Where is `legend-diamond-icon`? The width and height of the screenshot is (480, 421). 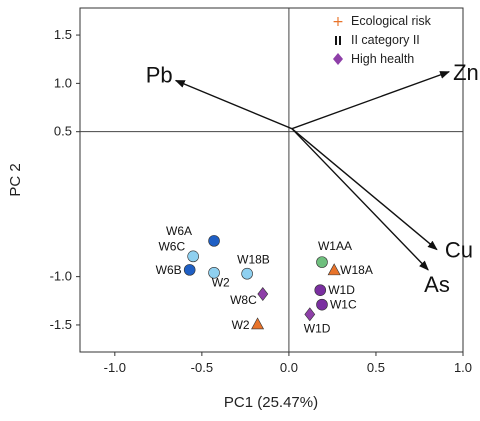 legend-diamond-icon is located at coordinates (338, 59).